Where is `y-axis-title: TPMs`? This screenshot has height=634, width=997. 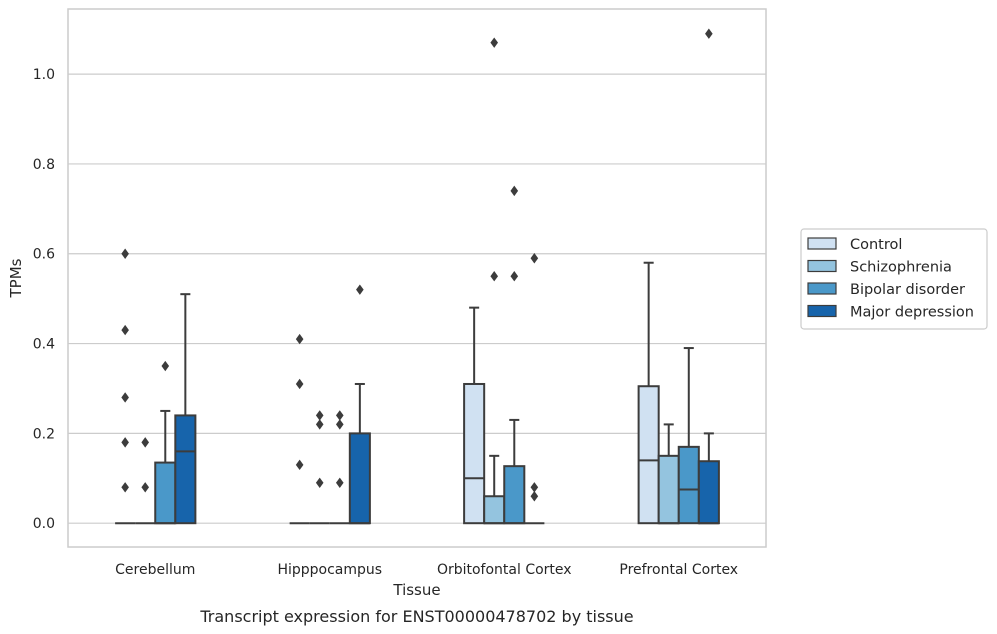 y-axis-title: TPMs is located at coordinates (16, 278).